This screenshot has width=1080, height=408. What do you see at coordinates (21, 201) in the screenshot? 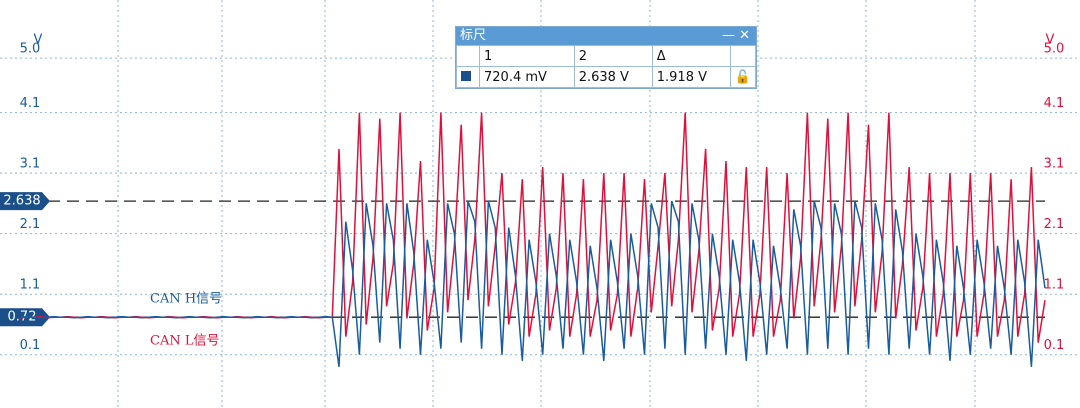
I see `cursor-label: 2.638` at bounding box center [21, 201].